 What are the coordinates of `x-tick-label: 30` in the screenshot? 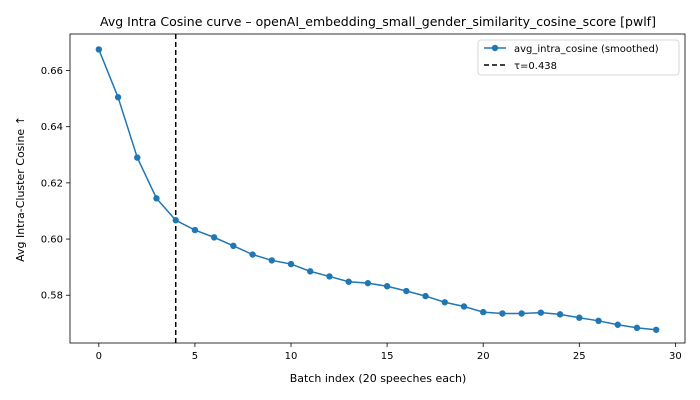 It's located at (675, 356).